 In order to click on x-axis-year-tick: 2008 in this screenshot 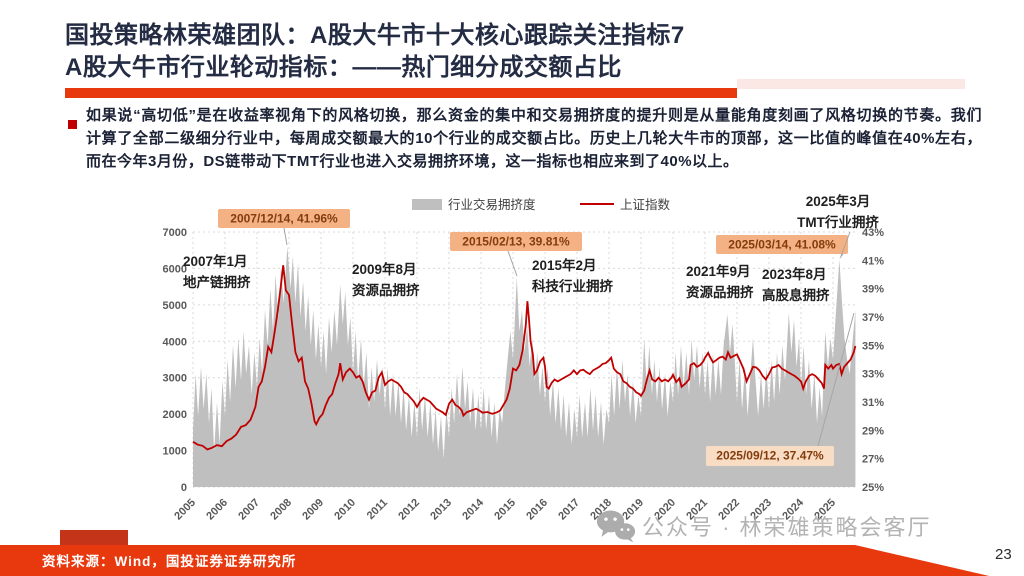, I will do `click(281, 510)`.